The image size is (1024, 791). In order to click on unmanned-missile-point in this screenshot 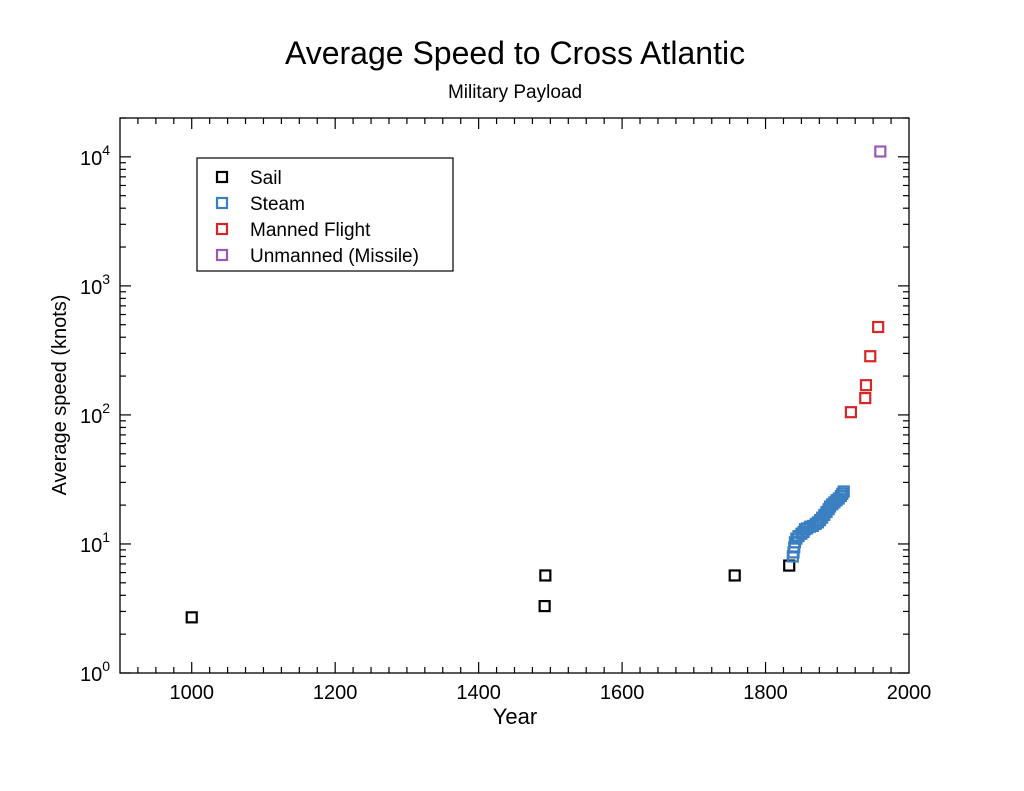, I will do `click(880, 151)`.